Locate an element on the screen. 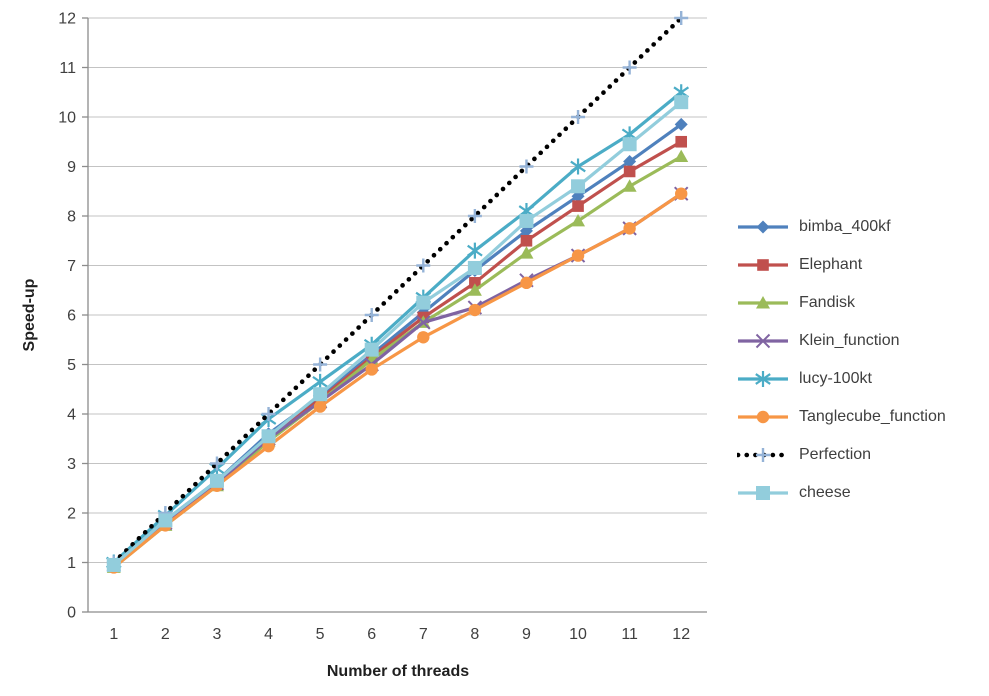  legend-label: bimba_400kf is located at coordinates (845, 226).